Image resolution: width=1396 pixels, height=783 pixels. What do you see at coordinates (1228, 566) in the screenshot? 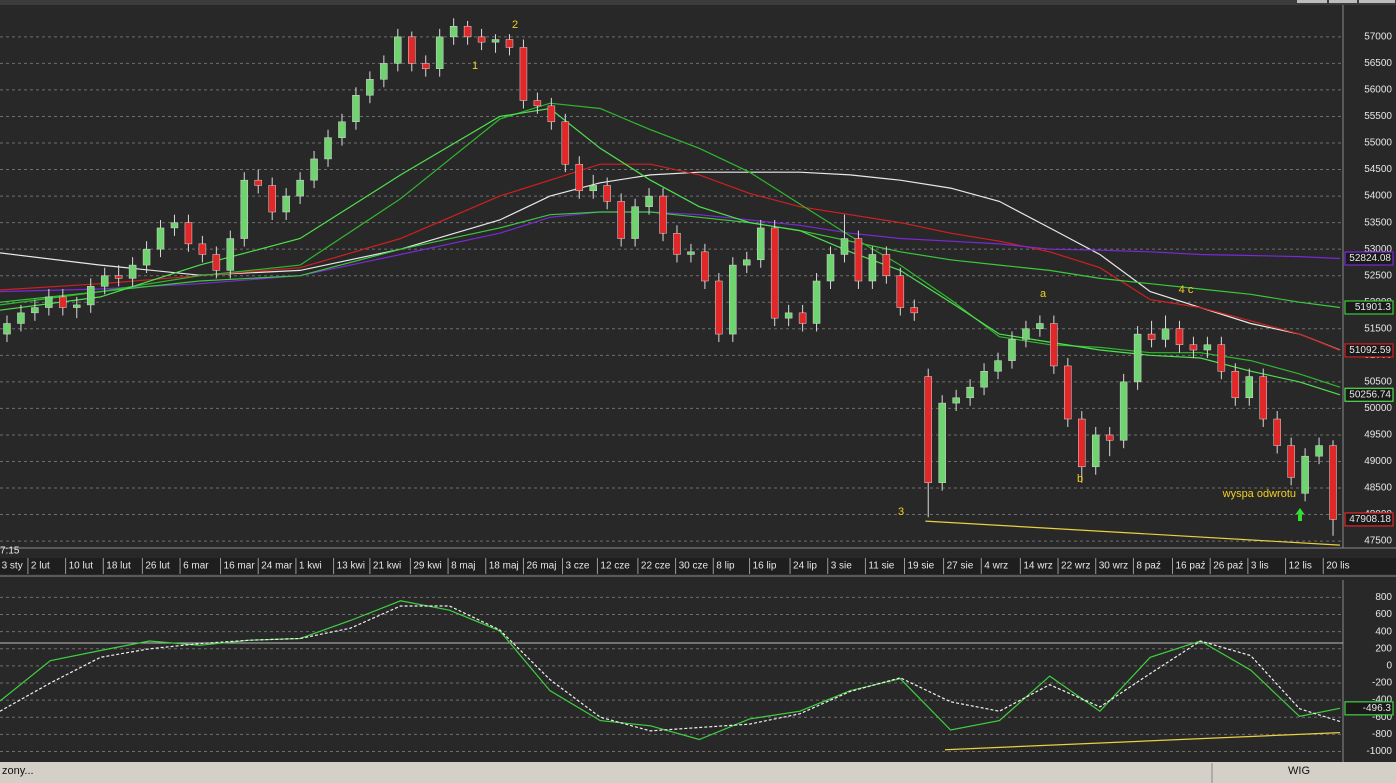
I see `x-tick-label: 26 paź` at bounding box center [1228, 566].